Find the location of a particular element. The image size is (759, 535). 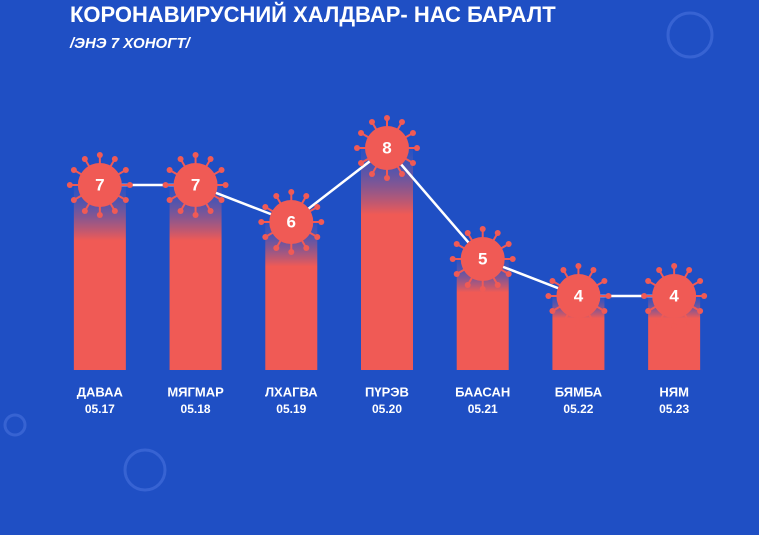

value-label: 5 is located at coordinates (482, 258).